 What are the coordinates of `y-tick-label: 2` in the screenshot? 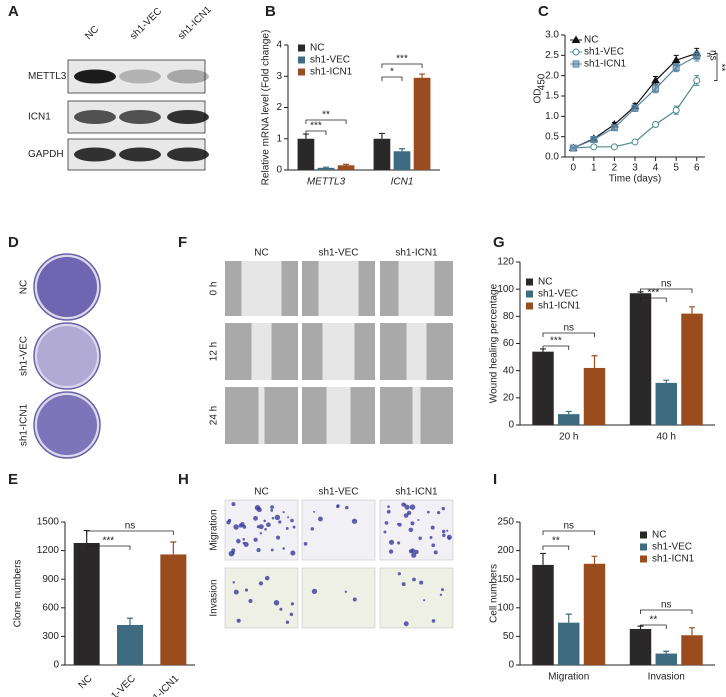 It's located at (279, 107).